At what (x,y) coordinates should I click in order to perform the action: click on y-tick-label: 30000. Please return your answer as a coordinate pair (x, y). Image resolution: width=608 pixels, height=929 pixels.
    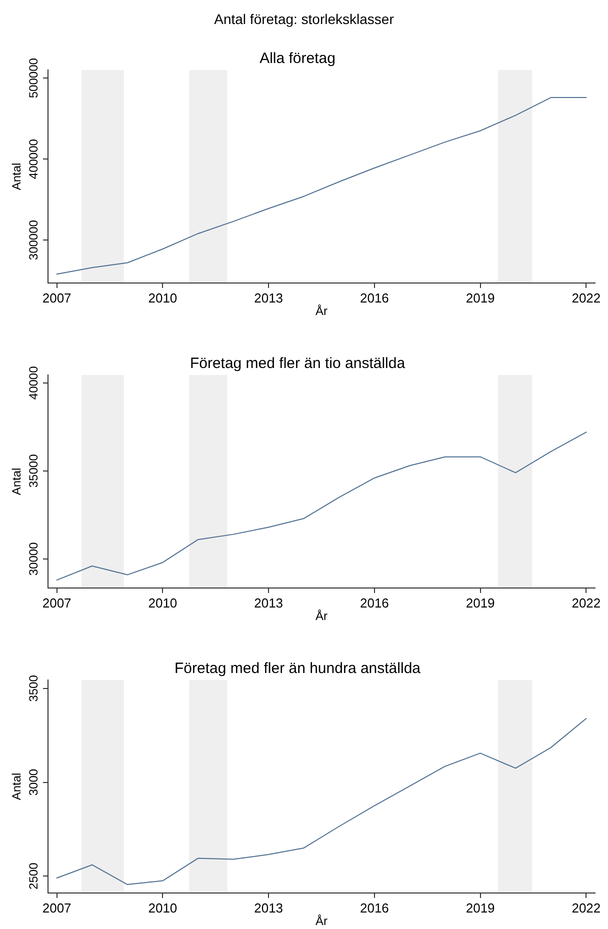
    Looking at the image, I should click on (33, 559).